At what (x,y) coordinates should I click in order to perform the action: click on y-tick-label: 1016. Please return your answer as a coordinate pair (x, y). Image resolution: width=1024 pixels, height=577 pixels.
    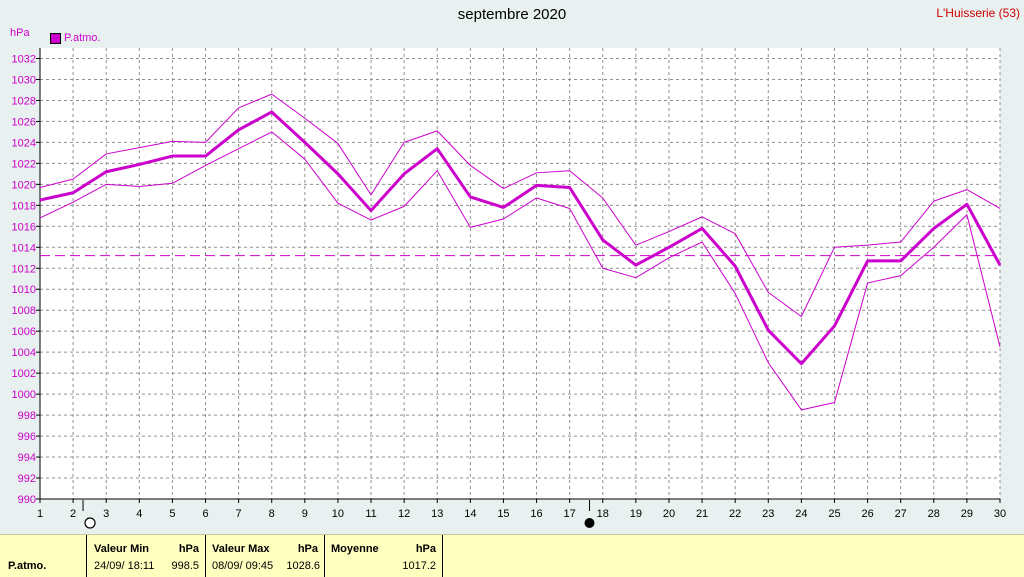
    Looking at the image, I should click on (24, 227).